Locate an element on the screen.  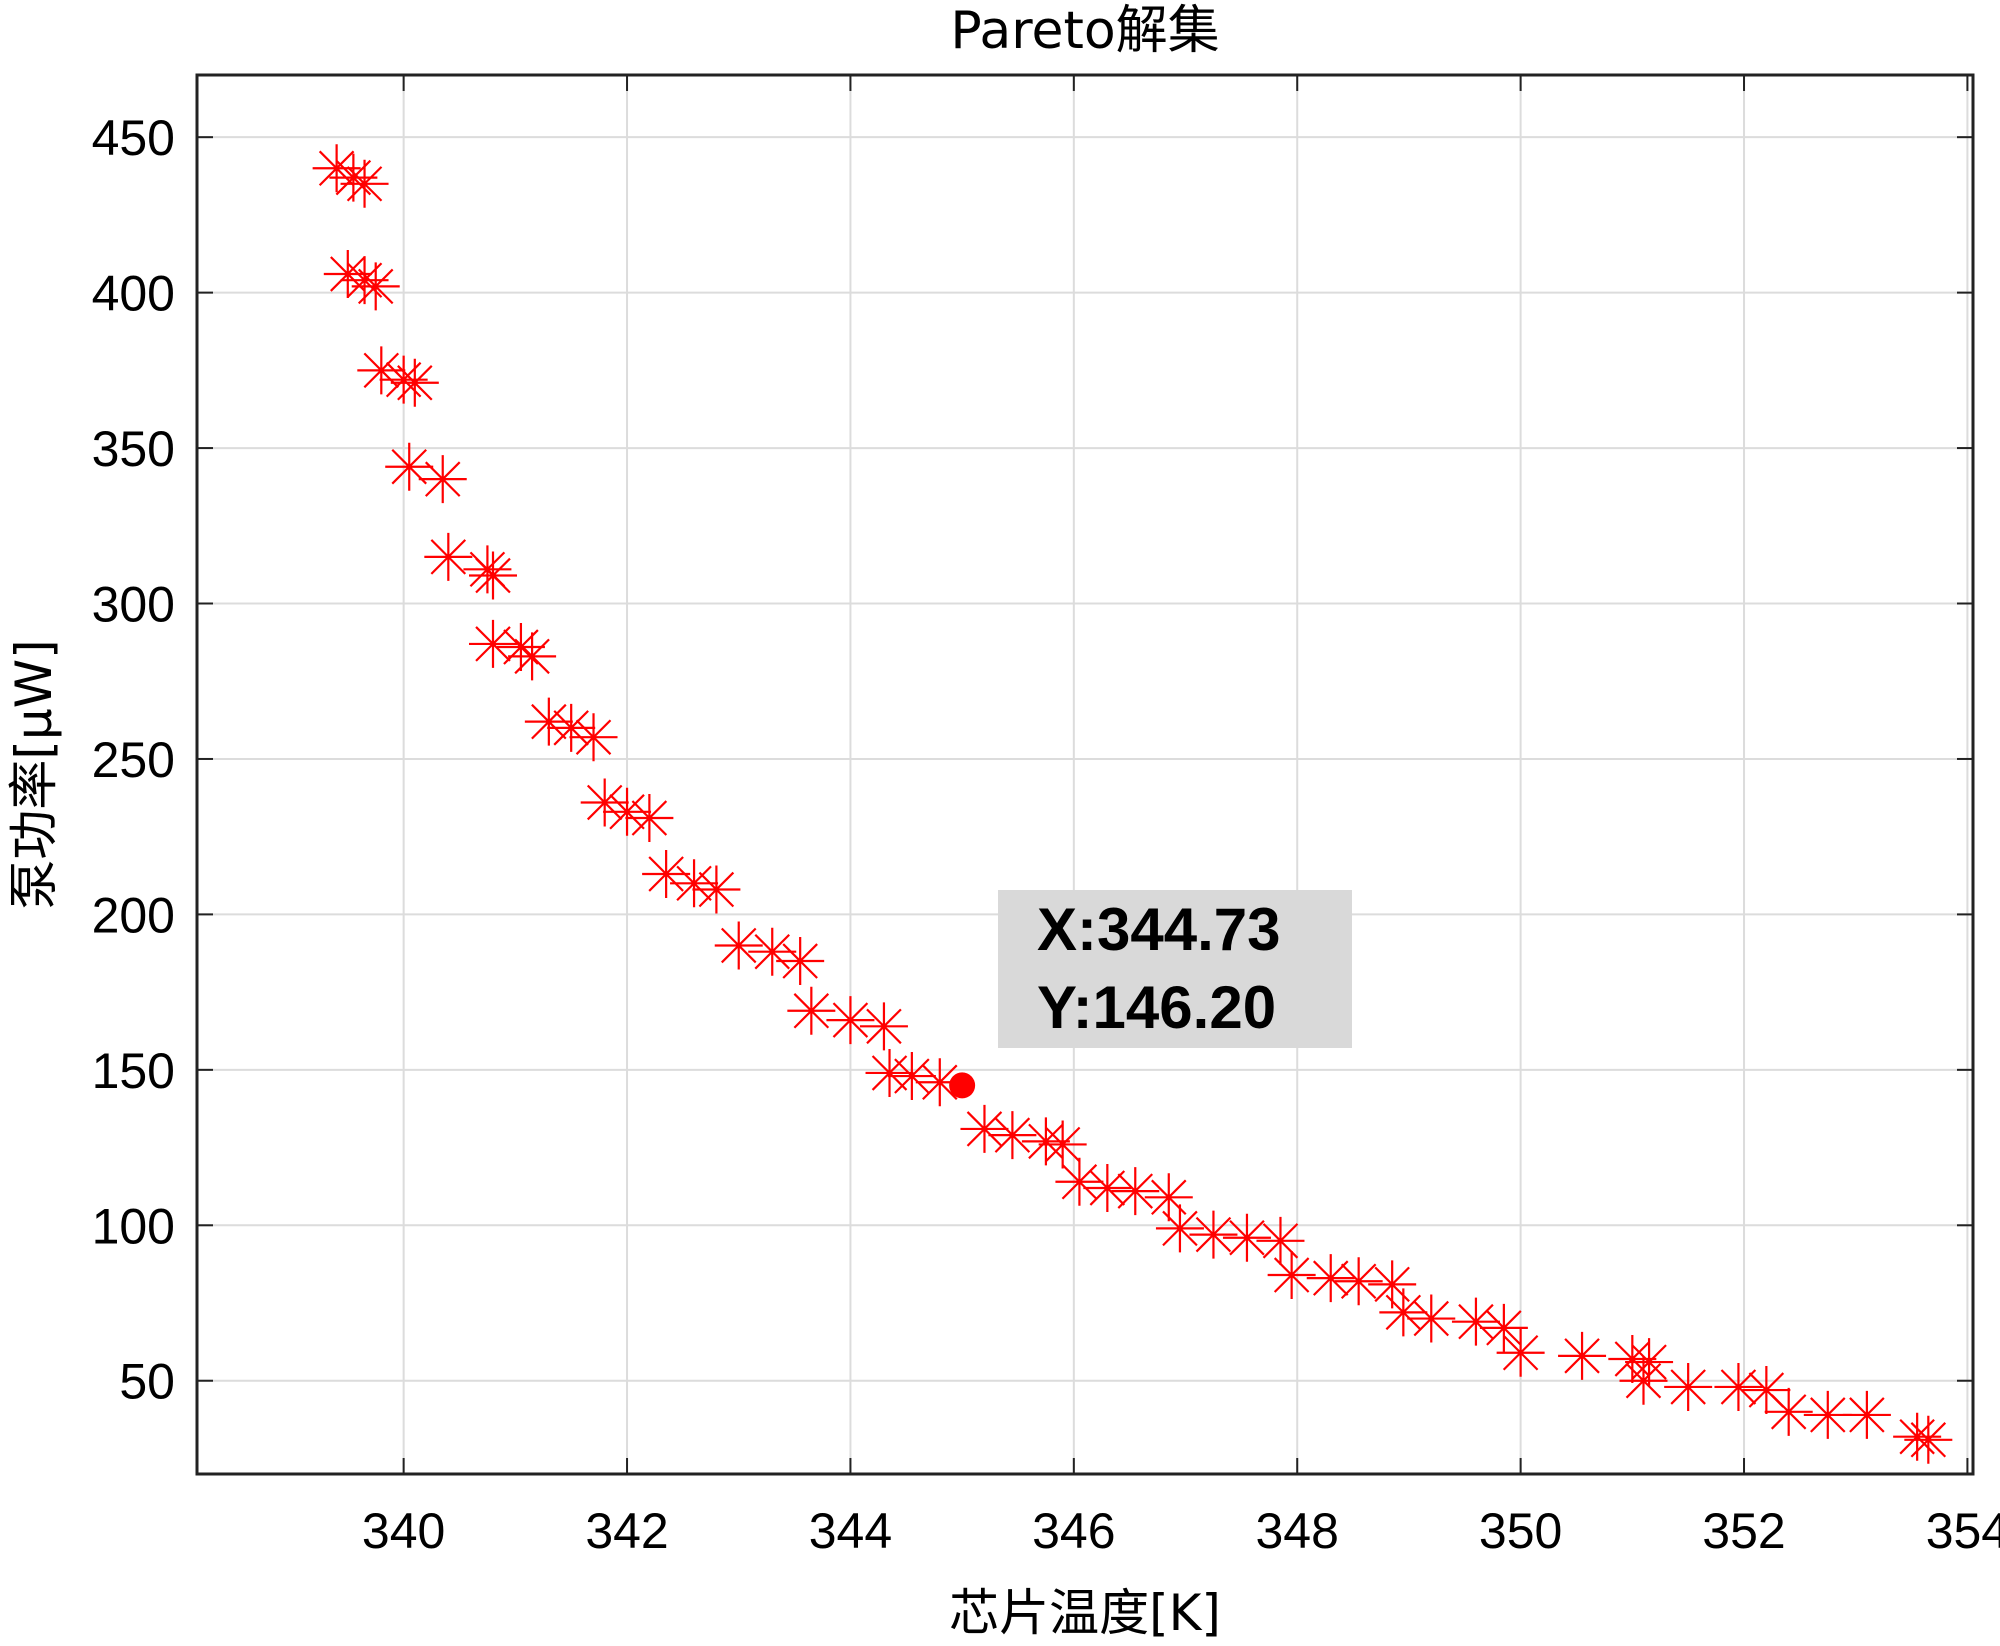
x-tick-label: 342 is located at coordinates (626, 1531).